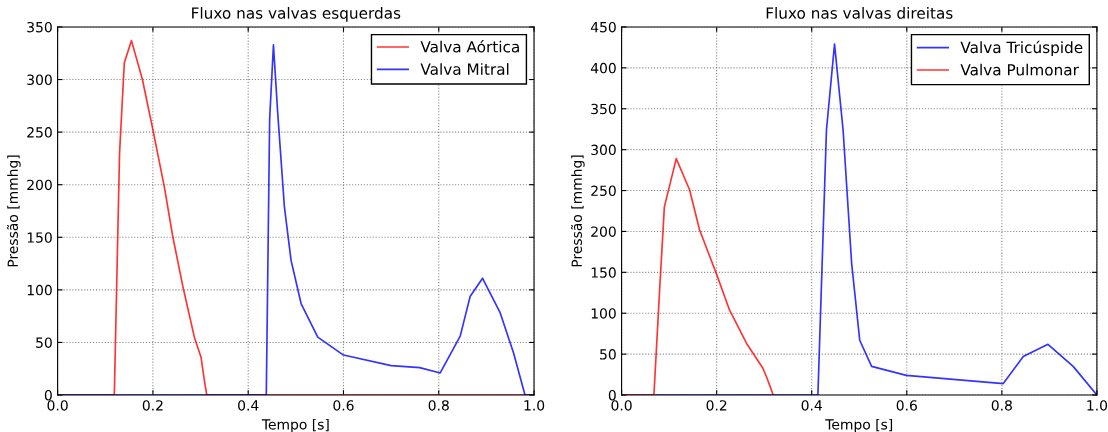 This screenshot has height=432, width=1108. I want to click on y-tick-label: 450, so click(603, 27).